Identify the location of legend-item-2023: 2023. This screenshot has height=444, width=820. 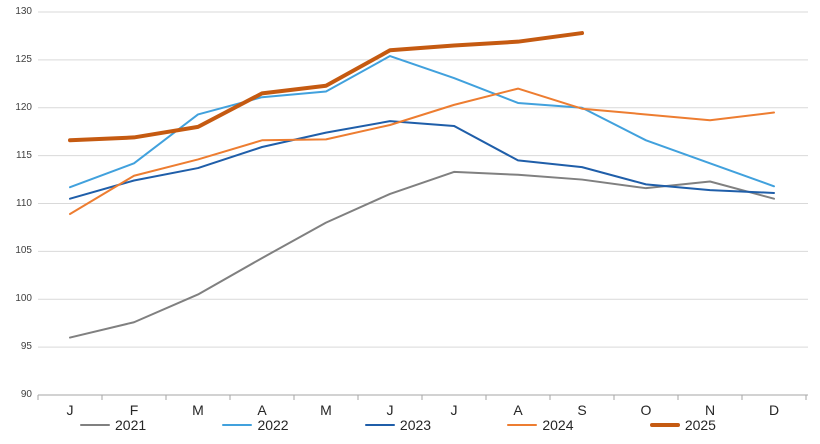
(398, 425).